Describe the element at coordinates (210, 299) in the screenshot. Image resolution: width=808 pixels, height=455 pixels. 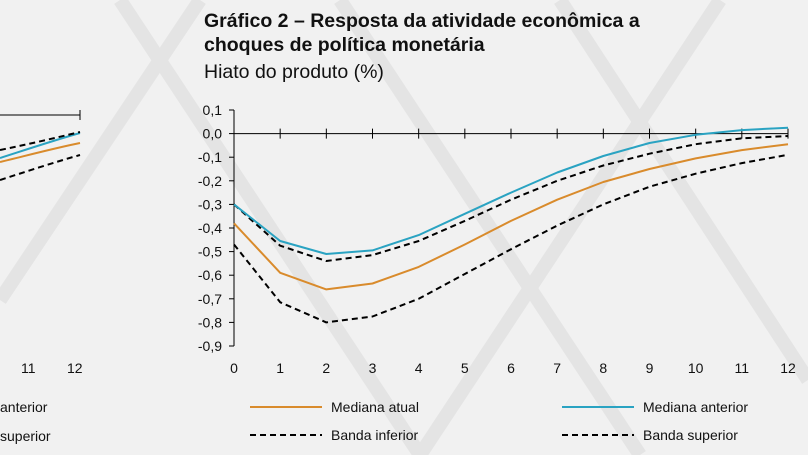
I see `y-tick-label: -0,7` at that location.